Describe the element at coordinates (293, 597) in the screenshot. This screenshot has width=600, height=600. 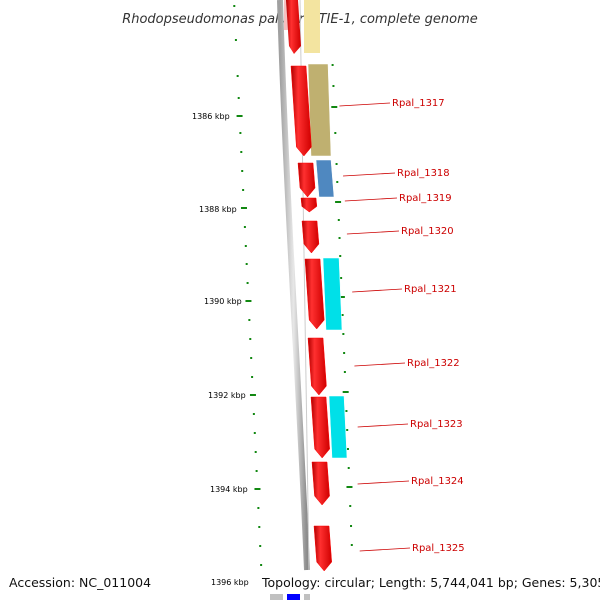
I see `overview-blue-block` at that location.